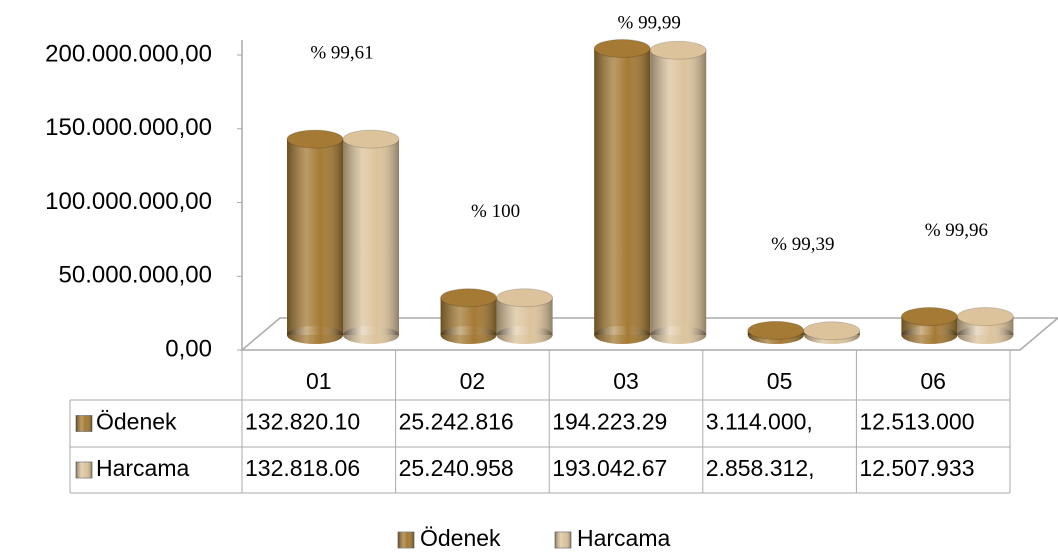  I want to click on legend-label: Ödenek, so click(460, 538).